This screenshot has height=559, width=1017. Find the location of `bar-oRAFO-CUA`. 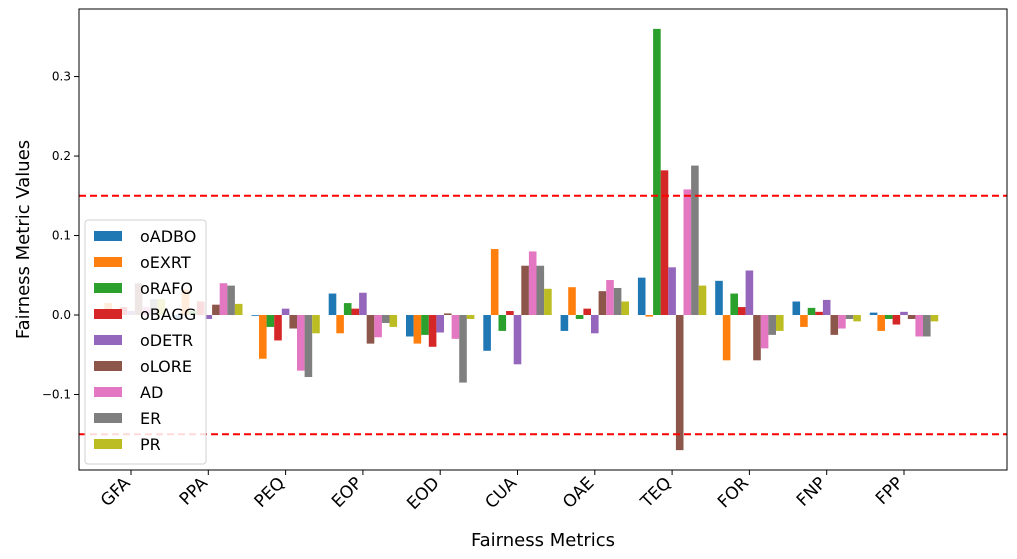

bar-oRAFO-CUA is located at coordinates (502, 323).